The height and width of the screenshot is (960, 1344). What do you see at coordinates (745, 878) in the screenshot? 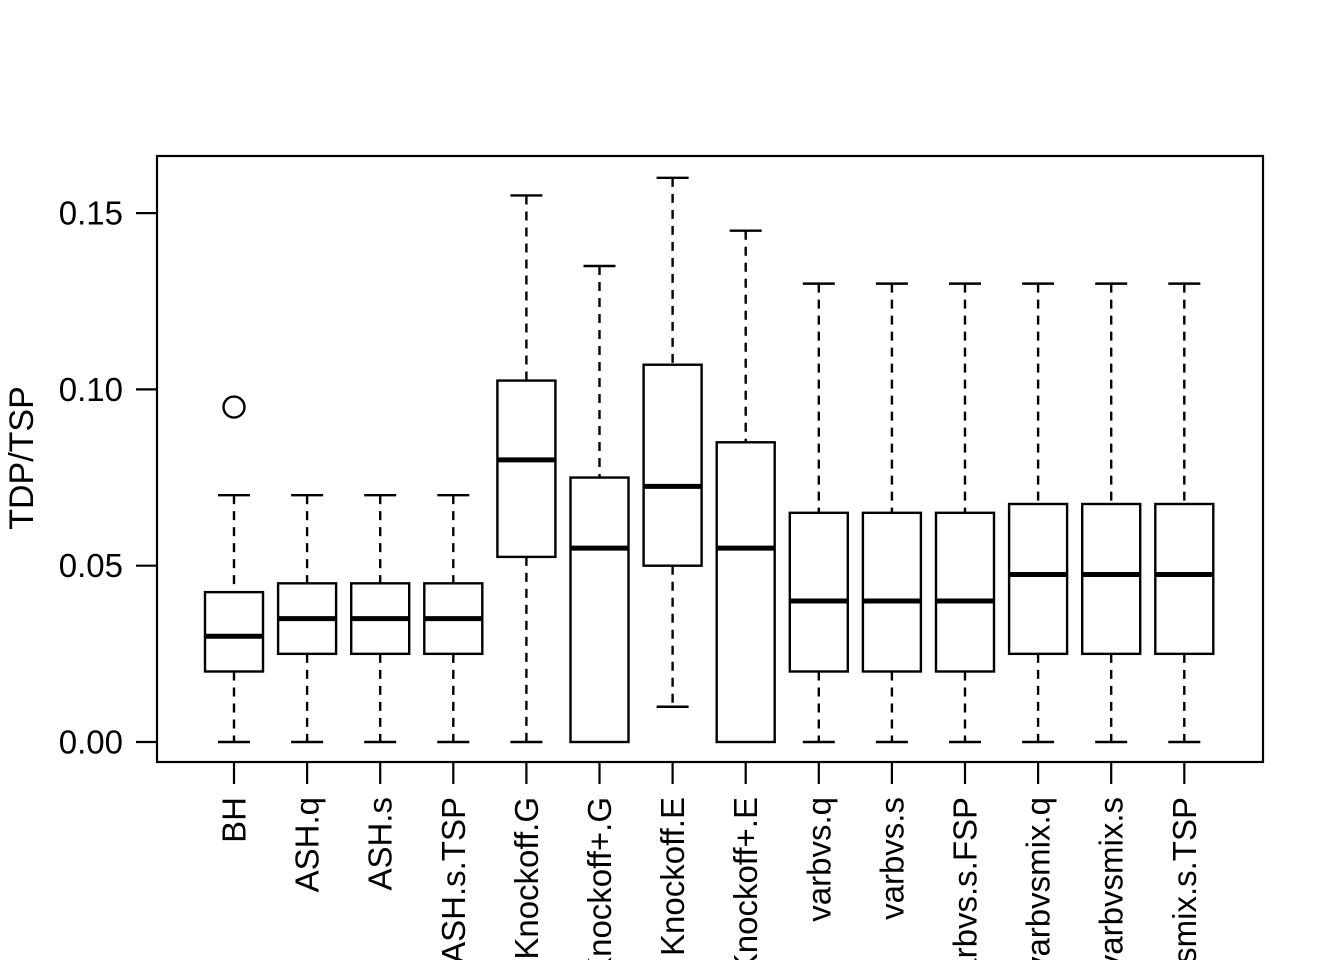
I see `x-axis-label: Knockoff+.E` at bounding box center [745, 878].